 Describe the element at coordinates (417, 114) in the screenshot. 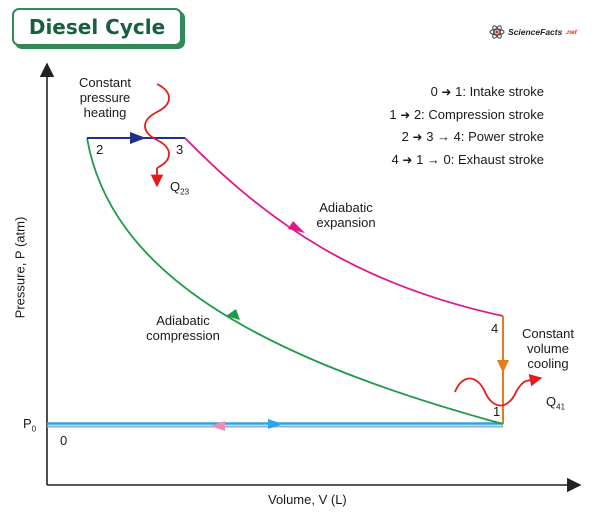

I see `legend-to: 2` at that location.